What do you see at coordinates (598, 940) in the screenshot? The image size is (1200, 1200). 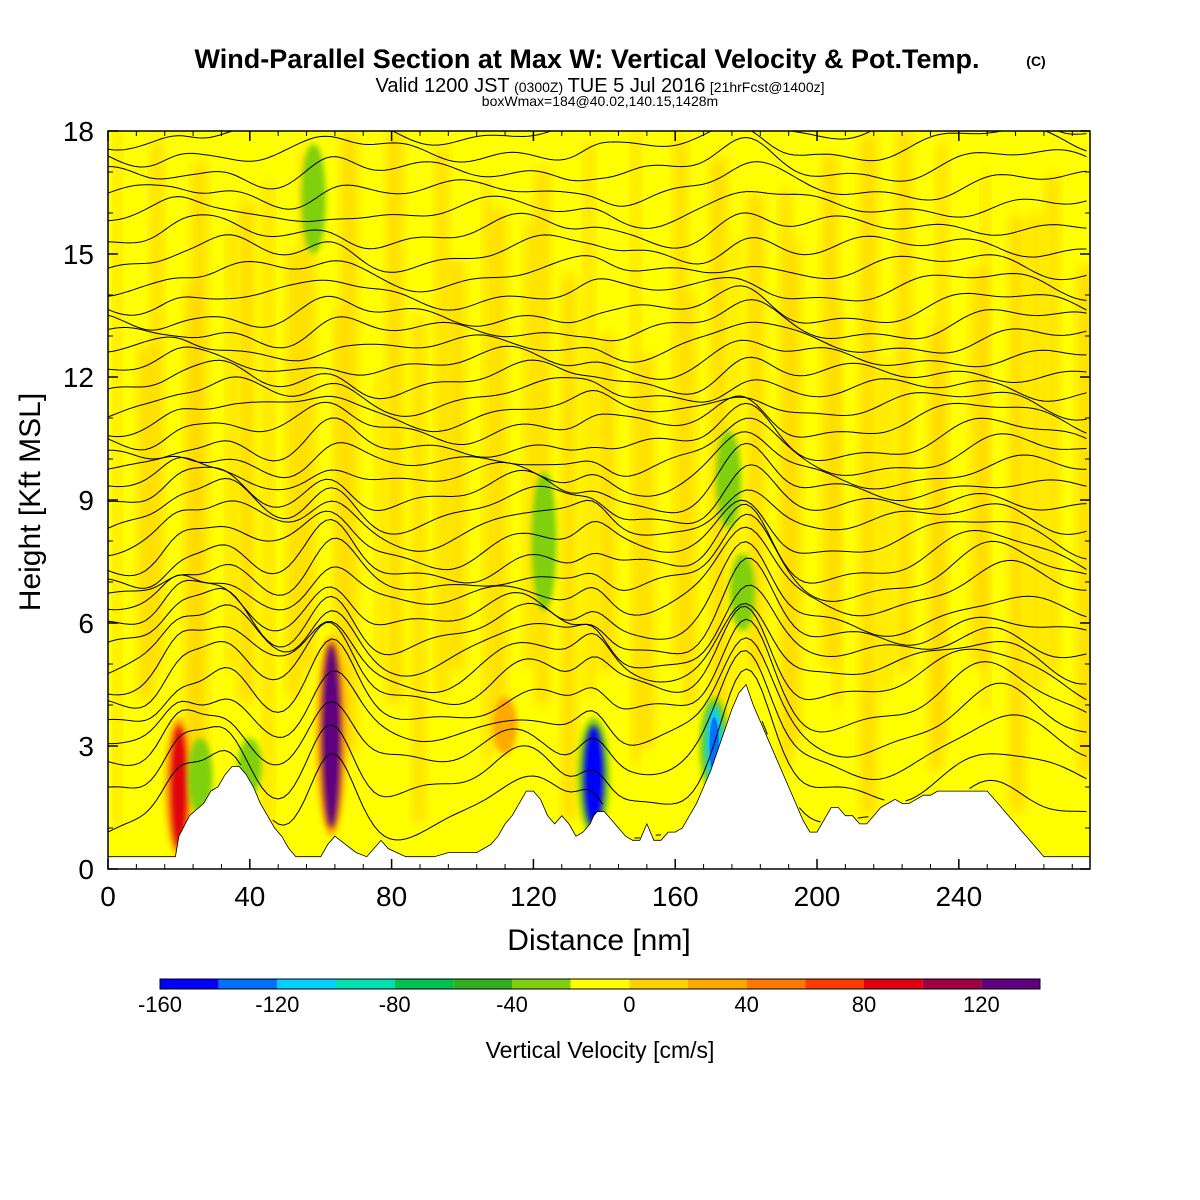 I see `x-axis-label: Distance [nm]` at bounding box center [598, 940].